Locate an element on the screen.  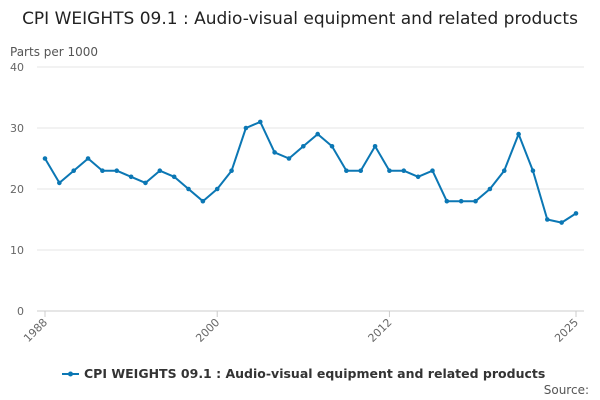
data-point-2000 is located at coordinates (217, 189).